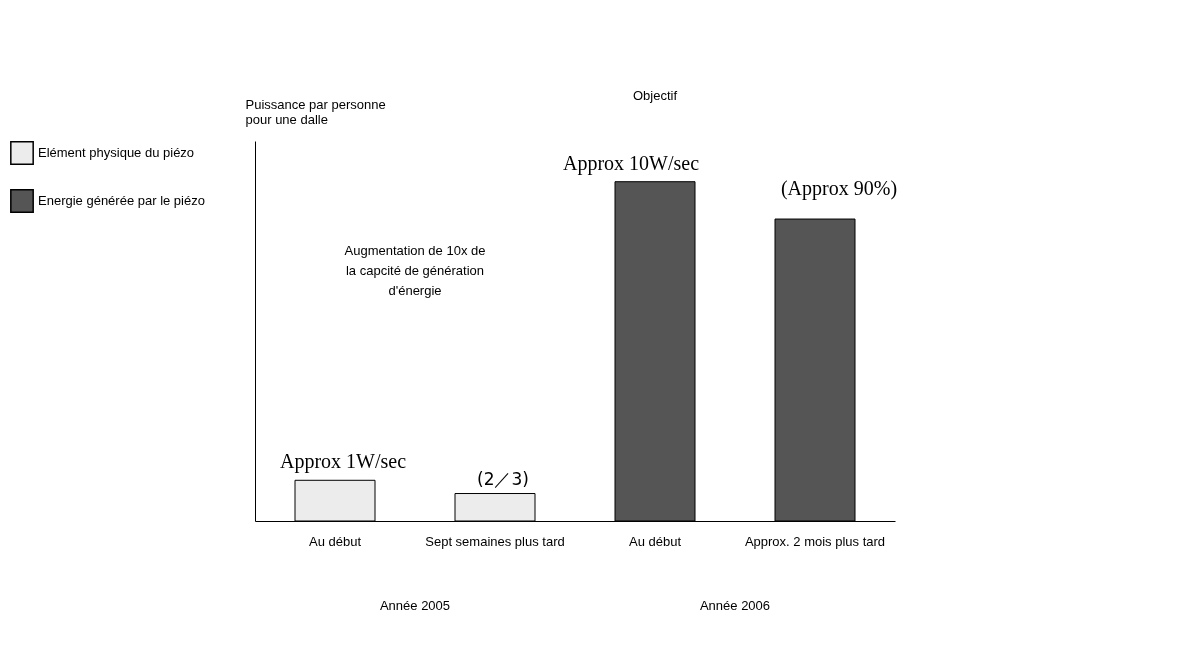  I want to click on y-axis-title: Puissance par personne pour une dalle, so click(315, 111).